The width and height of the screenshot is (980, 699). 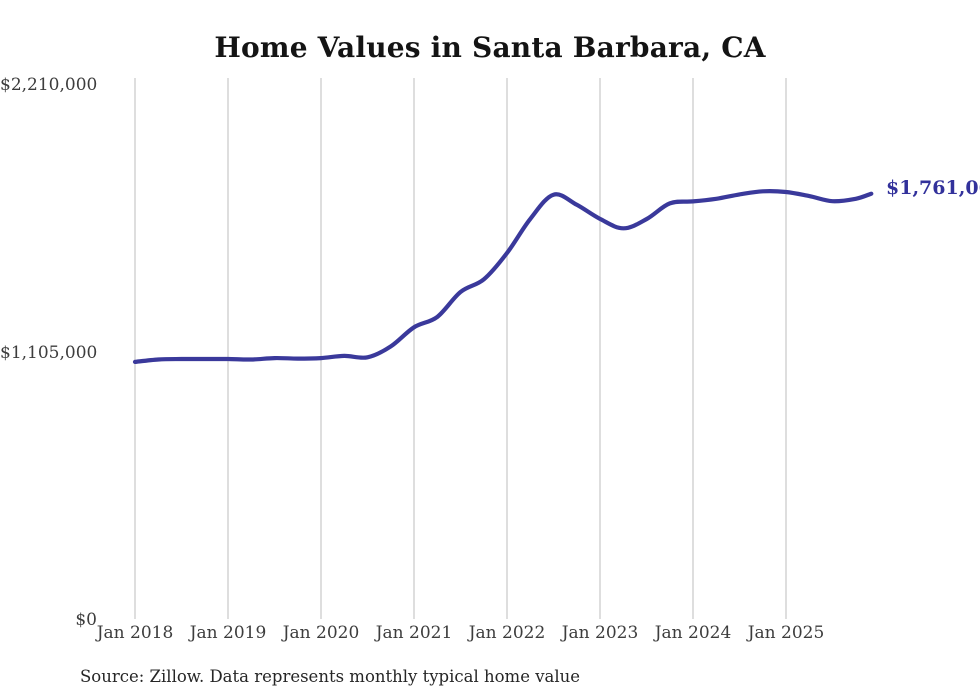 I want to click on x-tick-label: Jan 2025, so click(x=786, y=633).